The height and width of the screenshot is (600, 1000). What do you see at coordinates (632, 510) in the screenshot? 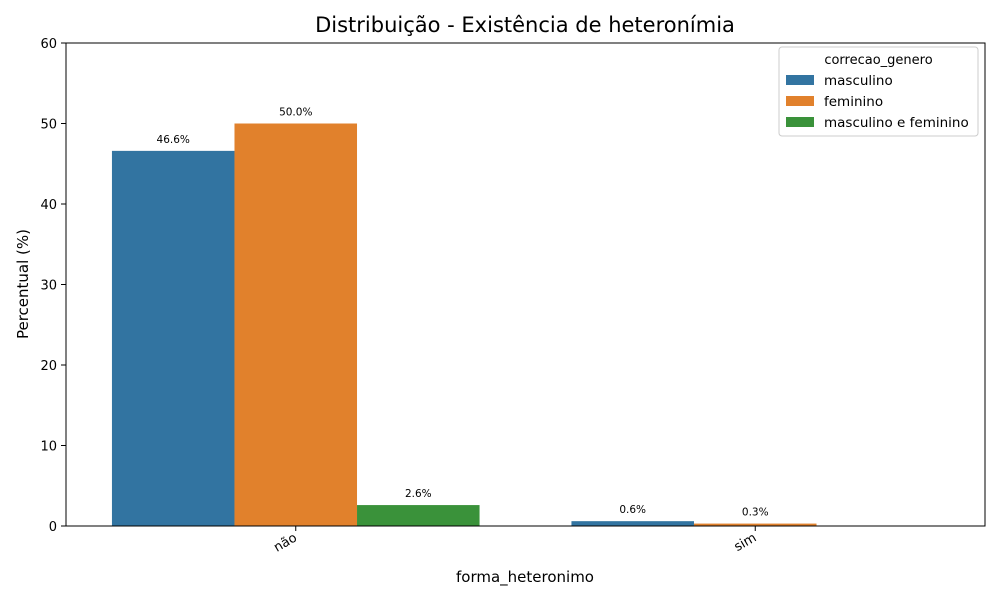
I see `data-label-masculino-1: 0.6%` at bounding box center [632, 510].